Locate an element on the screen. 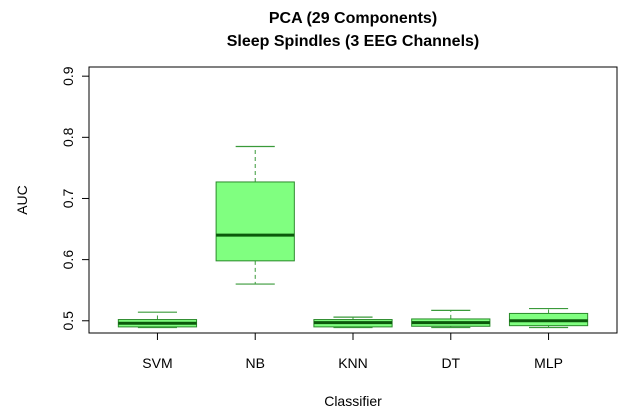  y-tick-label: 0.7 is located at coordinates (68, 199).